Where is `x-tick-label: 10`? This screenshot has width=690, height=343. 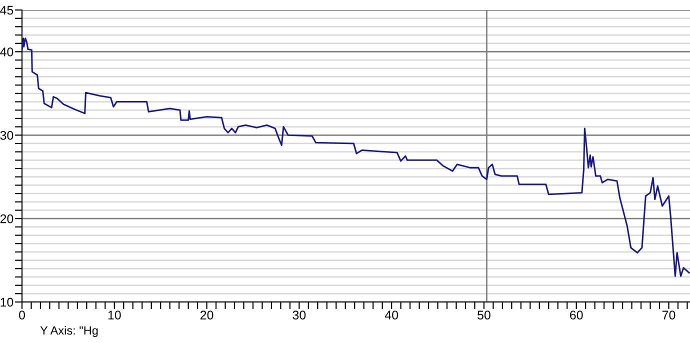 x-tick-label: 10 is located at coordinates (114, 315).